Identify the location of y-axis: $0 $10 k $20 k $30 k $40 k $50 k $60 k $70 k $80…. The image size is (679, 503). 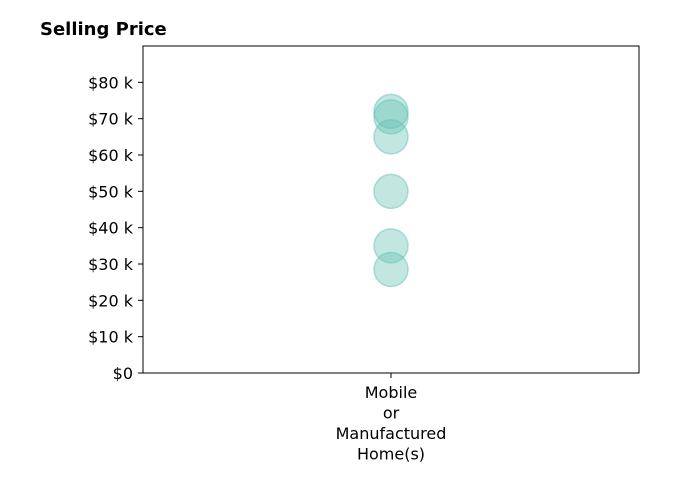
(115, 228).